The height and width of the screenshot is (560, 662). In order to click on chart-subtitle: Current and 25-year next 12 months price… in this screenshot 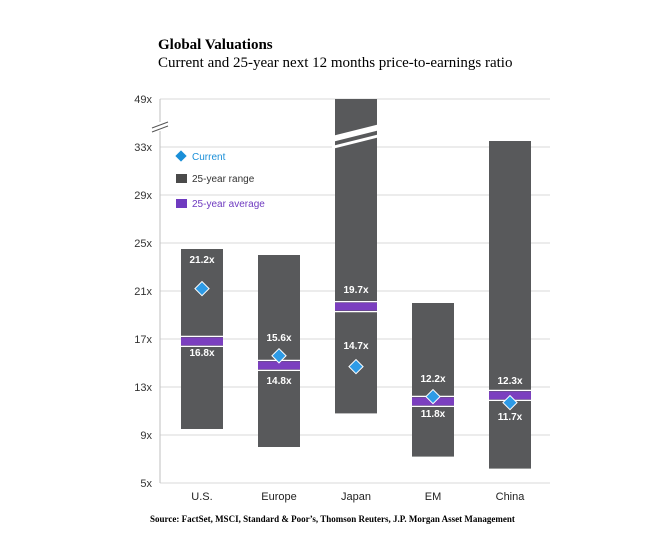, I will do `click(335, 63)`.